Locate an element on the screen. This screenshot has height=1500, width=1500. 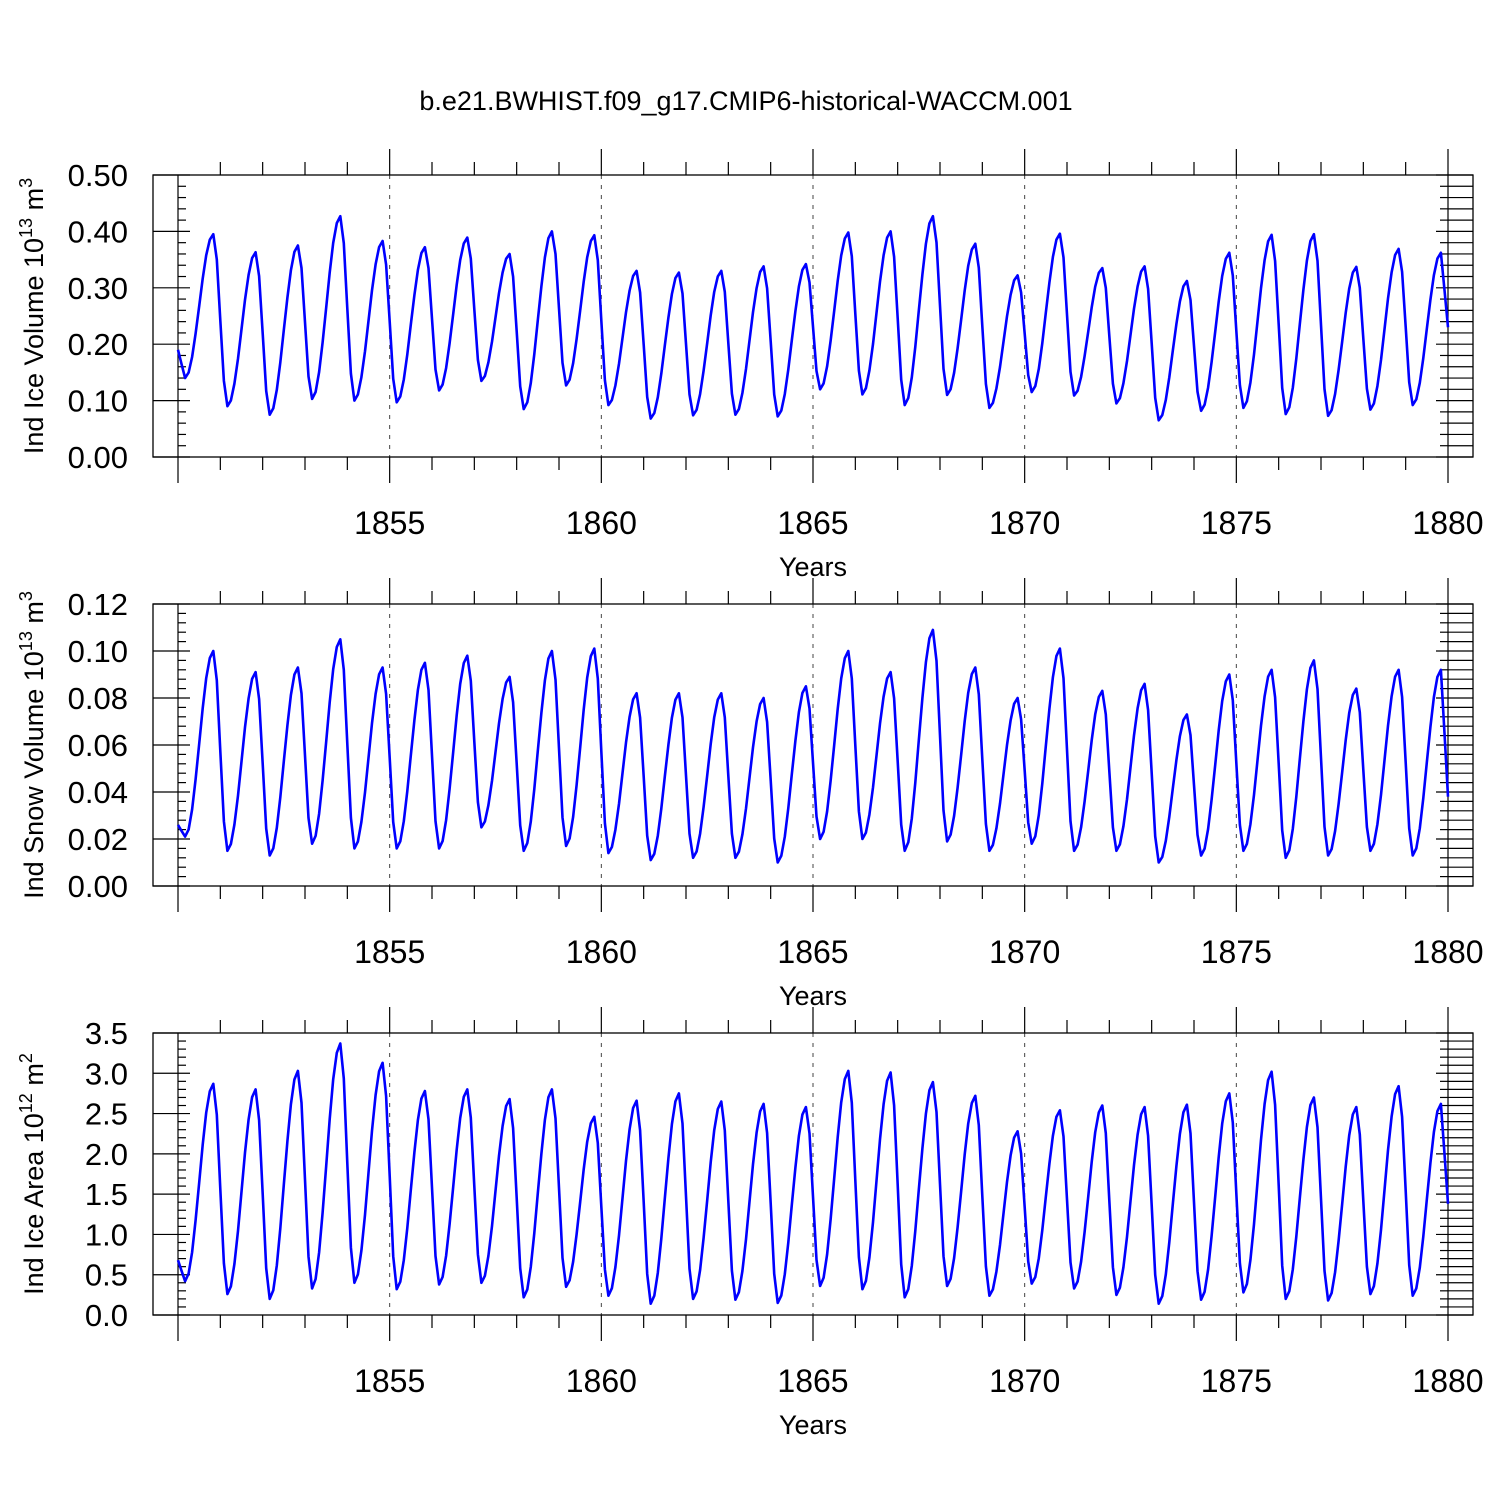
y-tick-label: 0.12 is located at coordinates (98, 604).